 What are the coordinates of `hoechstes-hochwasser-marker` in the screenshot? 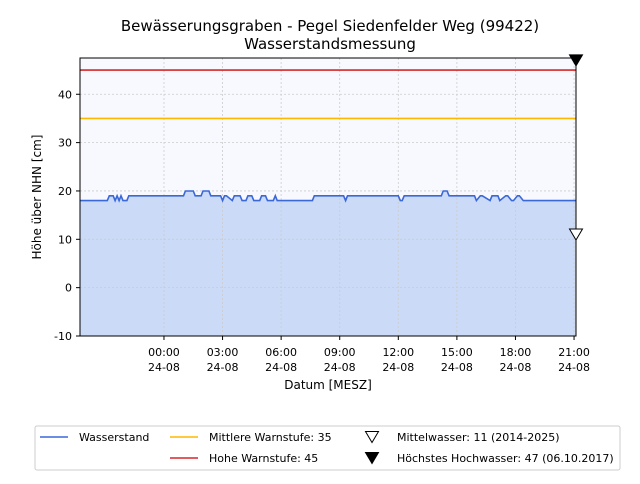 It's located at (576, 60).